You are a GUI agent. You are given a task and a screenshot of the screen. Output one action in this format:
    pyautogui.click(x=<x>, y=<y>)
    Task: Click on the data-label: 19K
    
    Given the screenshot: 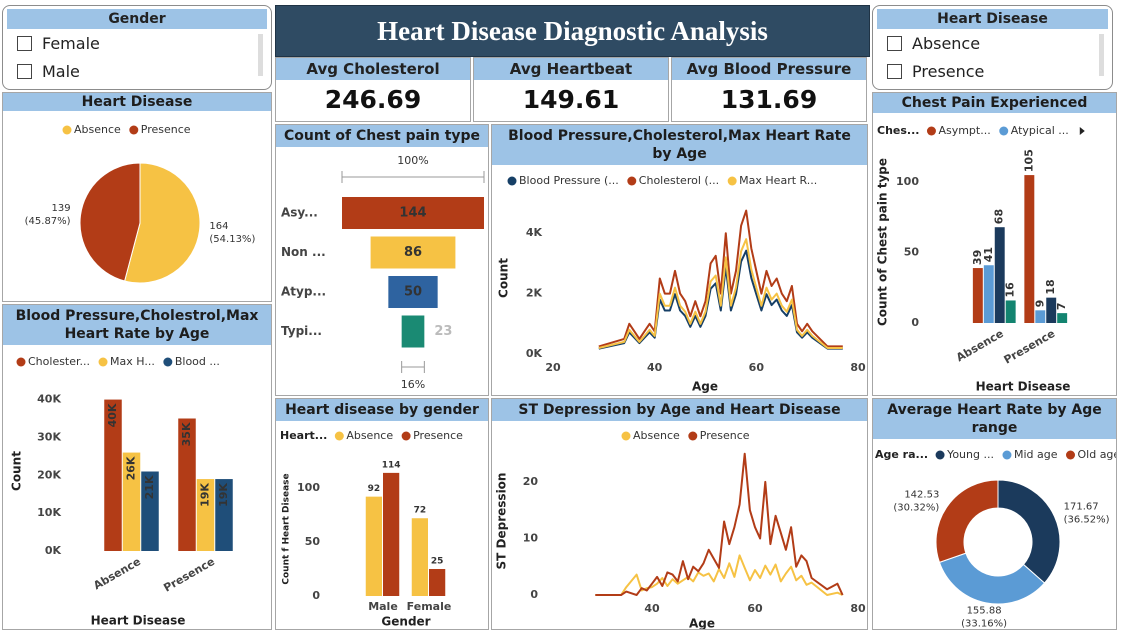 What is the action you would take?
    pyautogui.click(x=223, y=495)
    